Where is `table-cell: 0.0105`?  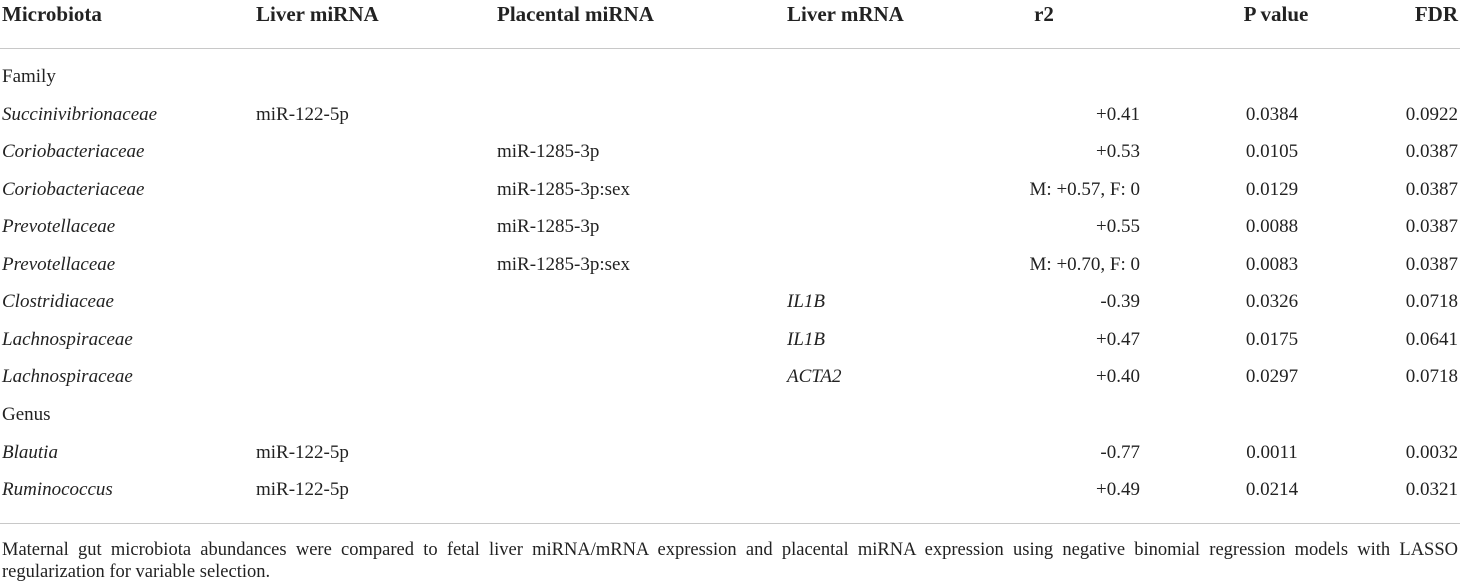 table-cell: 0.0105 is located at coordinates (1272, 152).